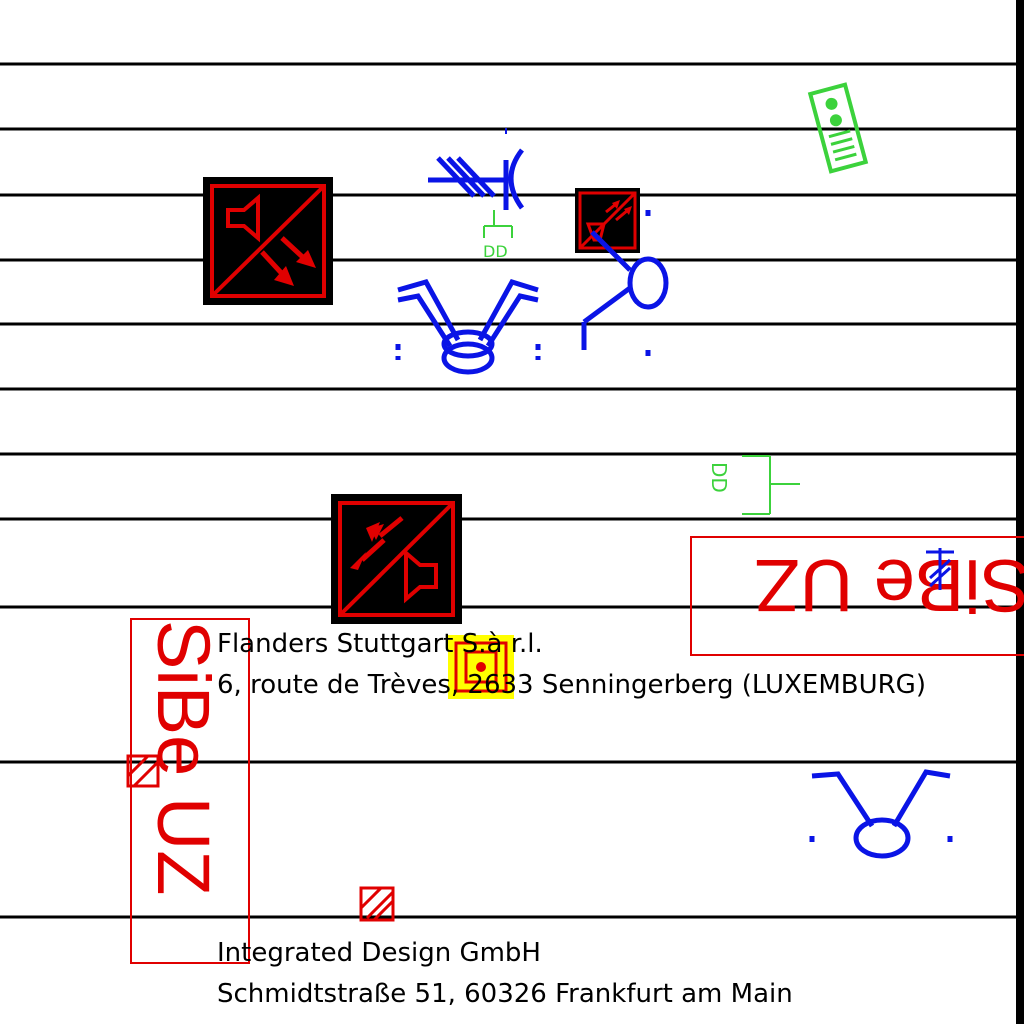 Image resolution: width=1024 pixels, height=1024 pixels. Describe the element at coordinates (1020, 512) in the screenshot. I see `right-border` at that location.